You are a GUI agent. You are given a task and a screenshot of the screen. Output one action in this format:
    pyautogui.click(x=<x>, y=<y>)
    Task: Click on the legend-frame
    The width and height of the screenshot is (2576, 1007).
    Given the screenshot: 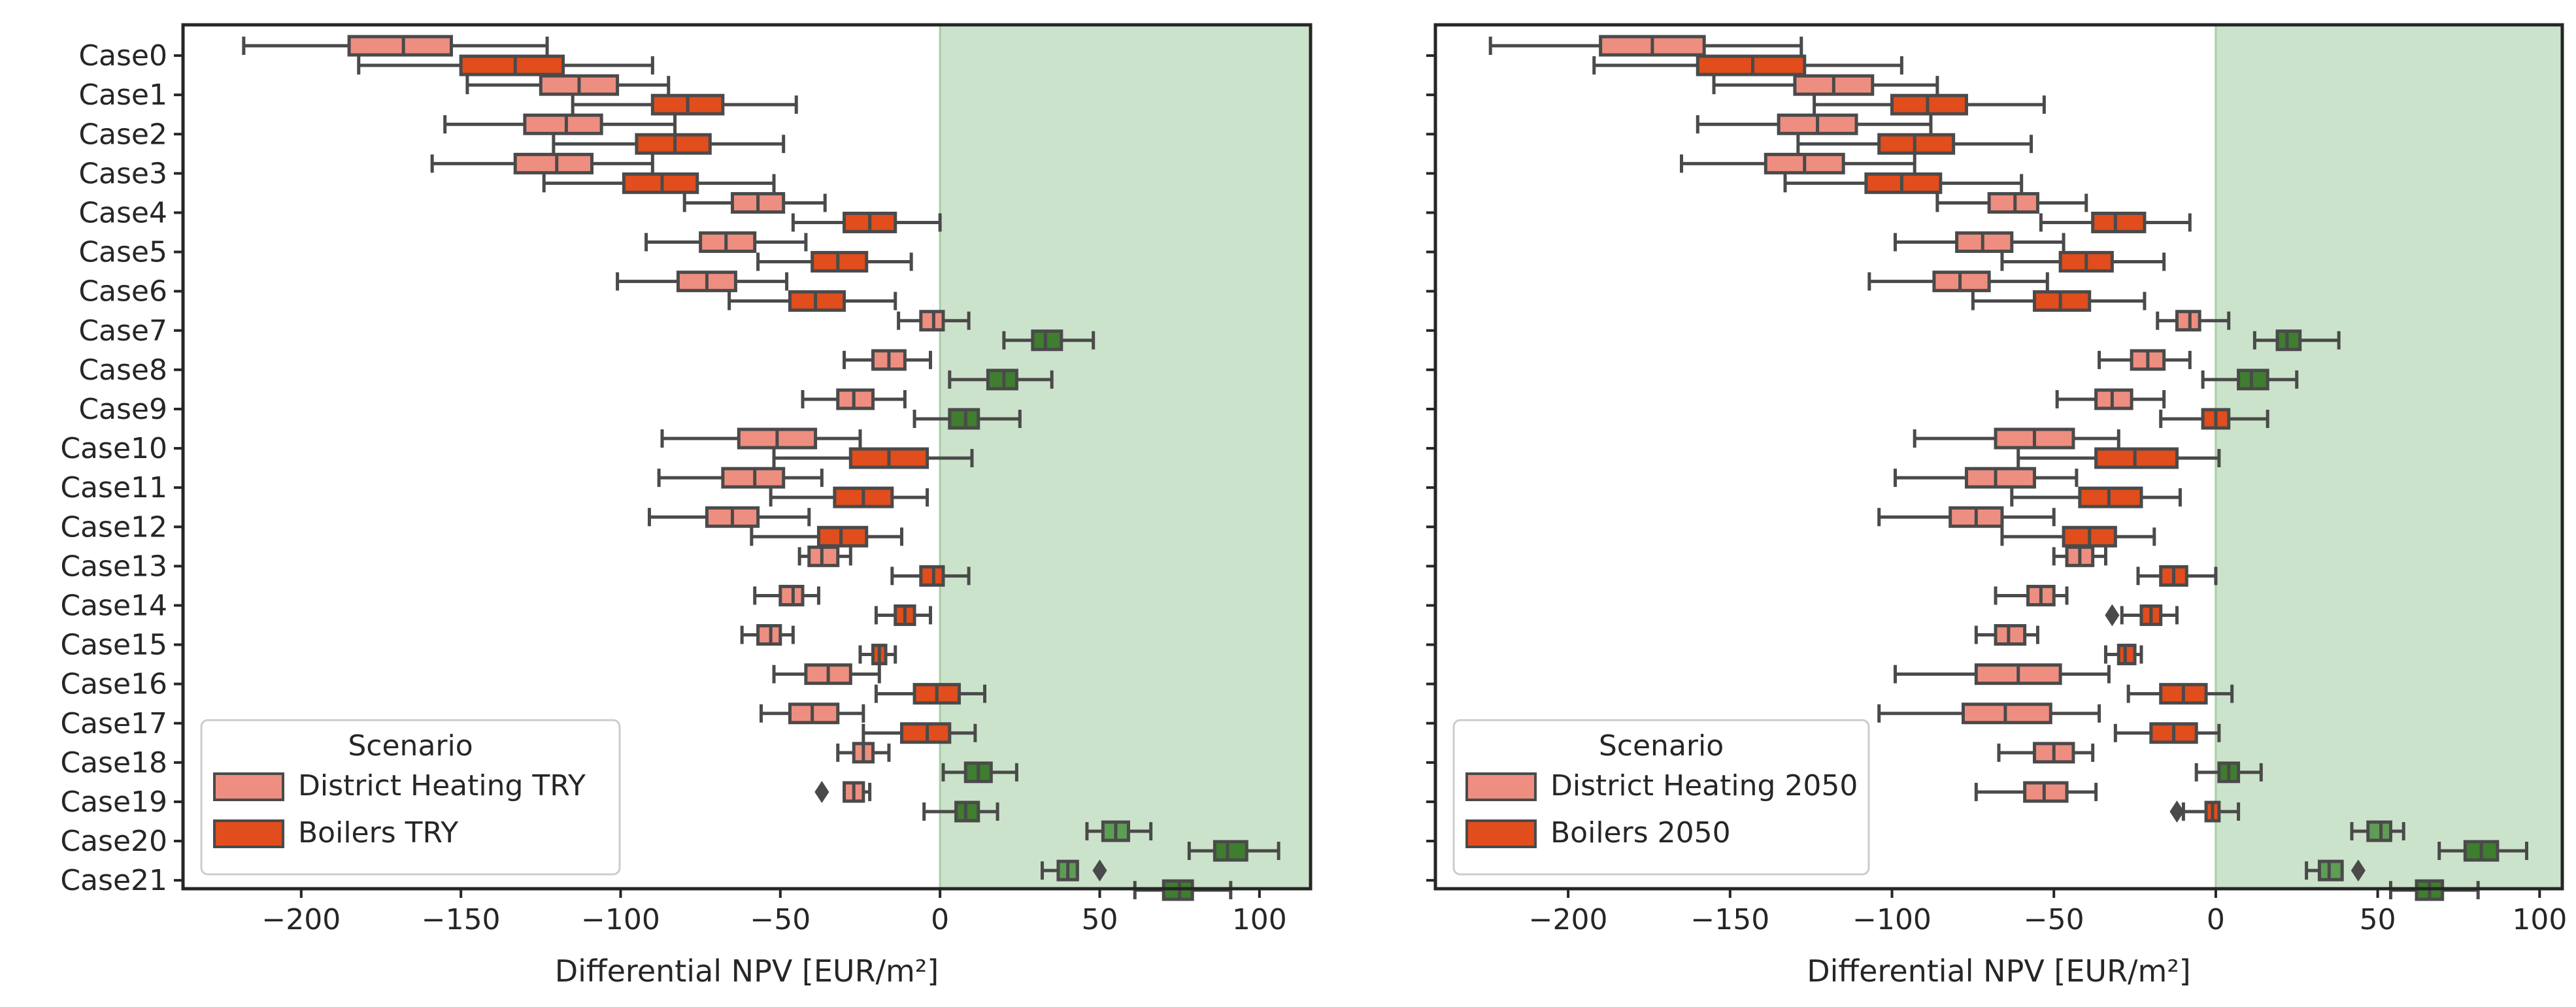 What is the action you would take?
    pyautogui.click(x=411, y=797)
    